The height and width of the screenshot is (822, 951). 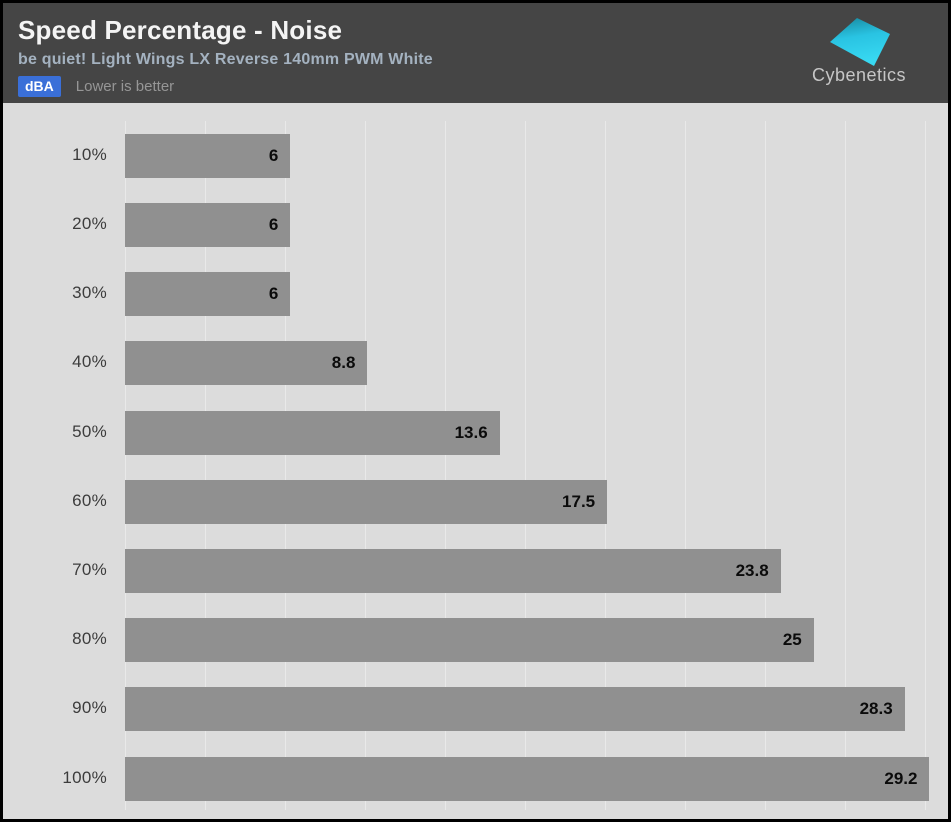 I want to click on category-label: 20%, so click(x=89, y=223).